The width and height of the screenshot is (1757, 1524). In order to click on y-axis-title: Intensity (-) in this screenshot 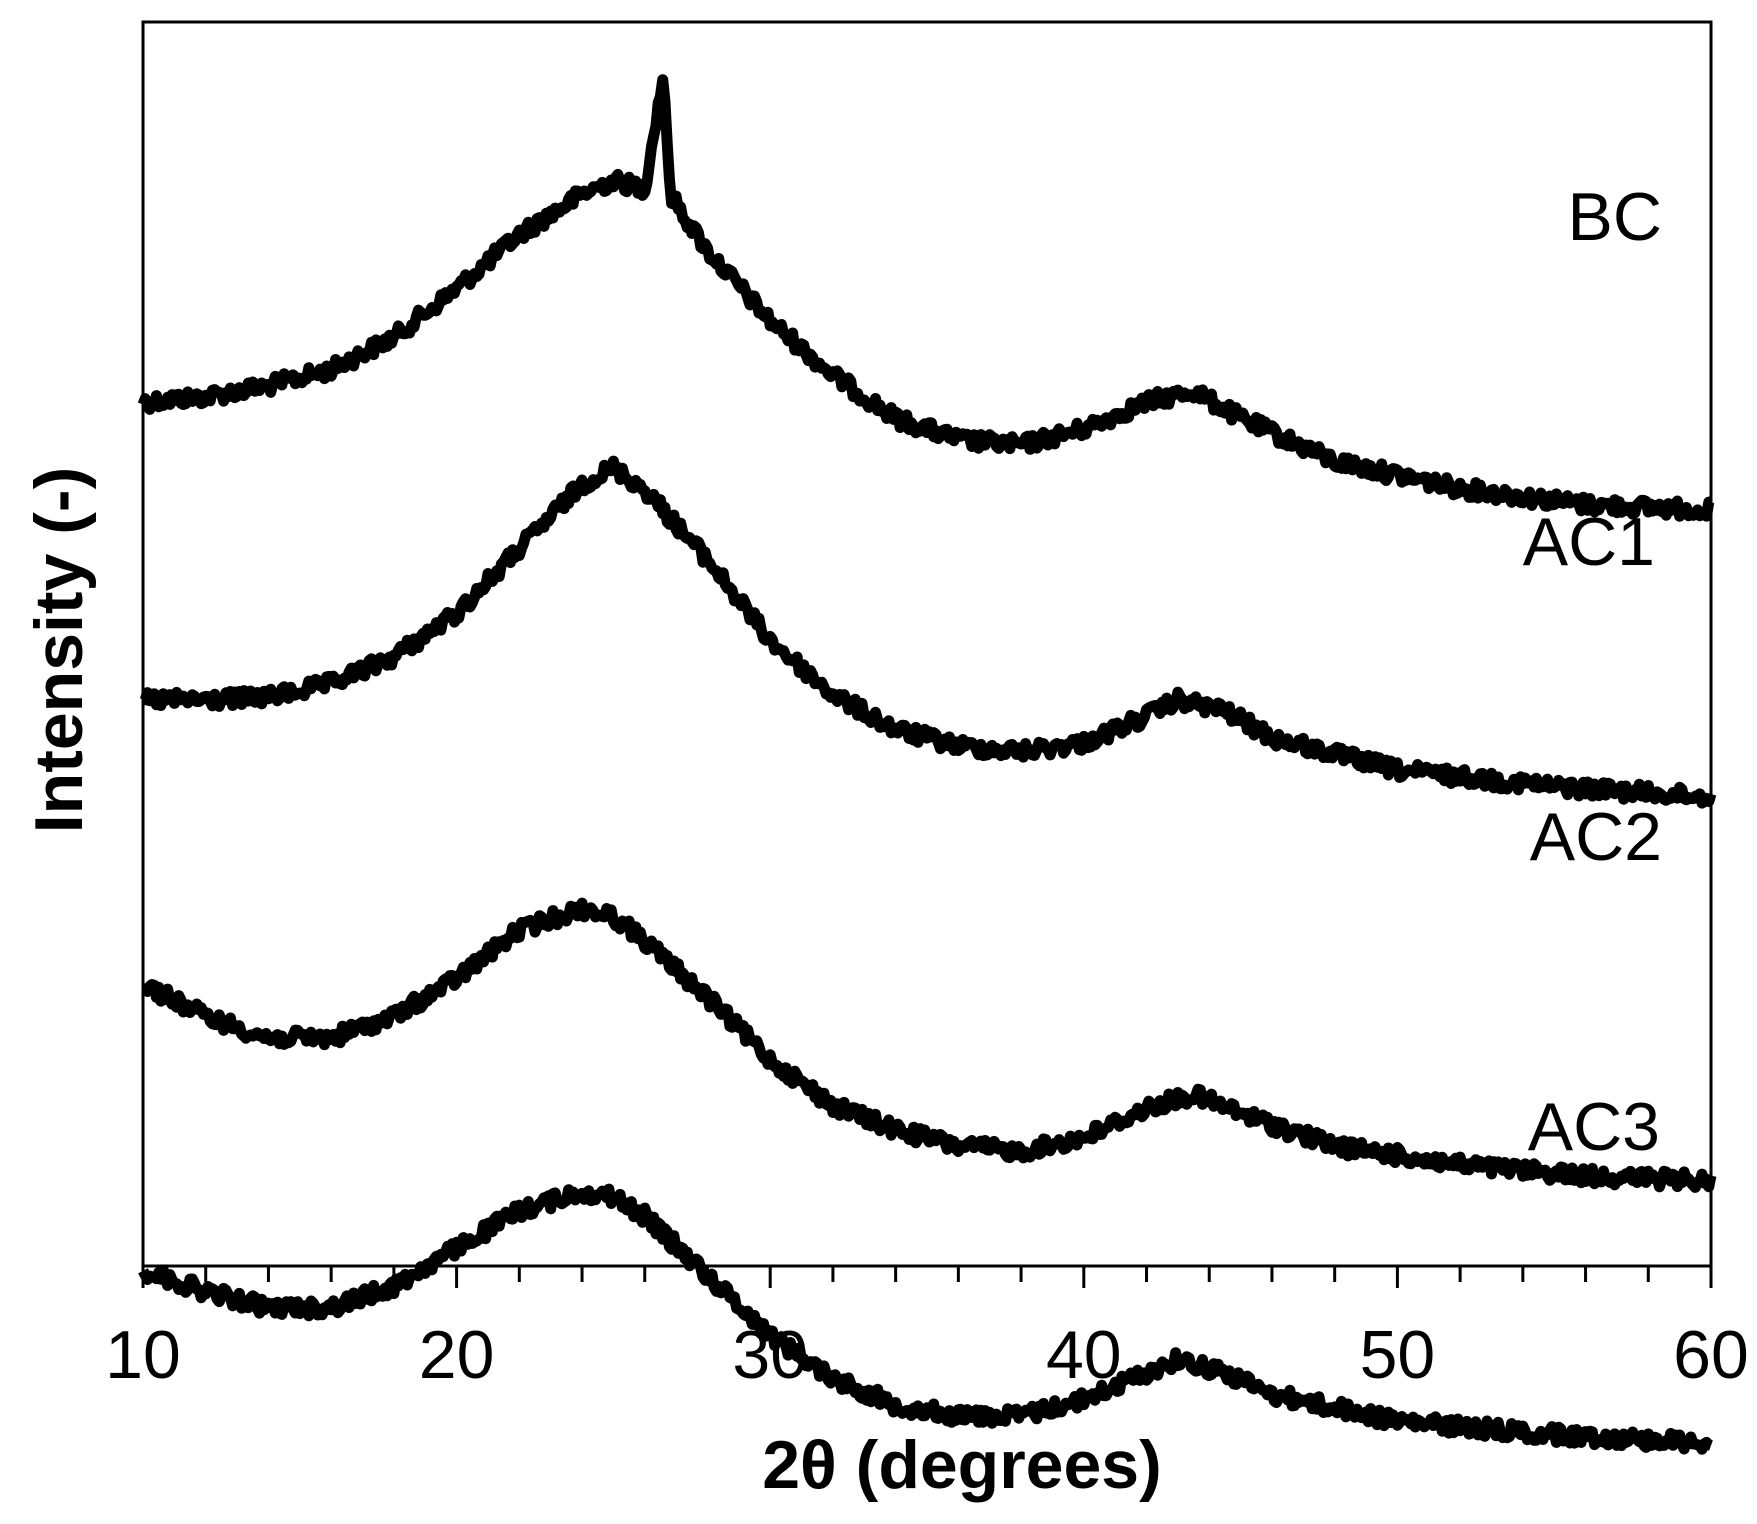, I will do `click(59, 650)`.